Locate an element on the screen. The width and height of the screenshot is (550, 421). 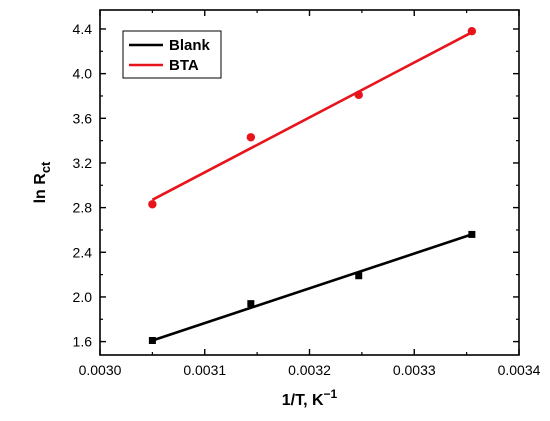
y-tick-label: 1.6 is located at coordinates (83, 342).